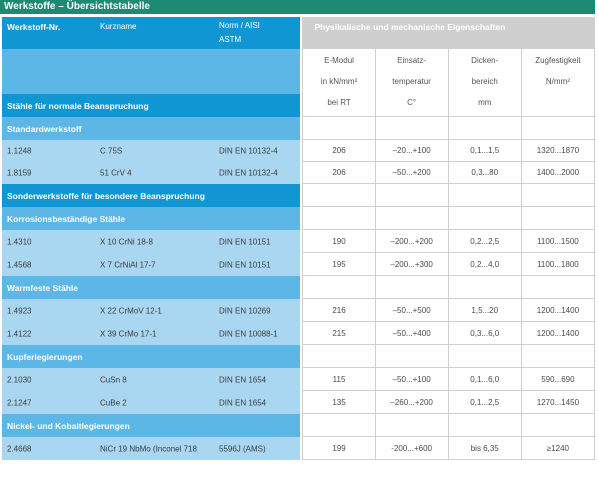  I want to click on header-col-zugfestigkeit-l1: Zugfestigkeit, so click(558, 60).